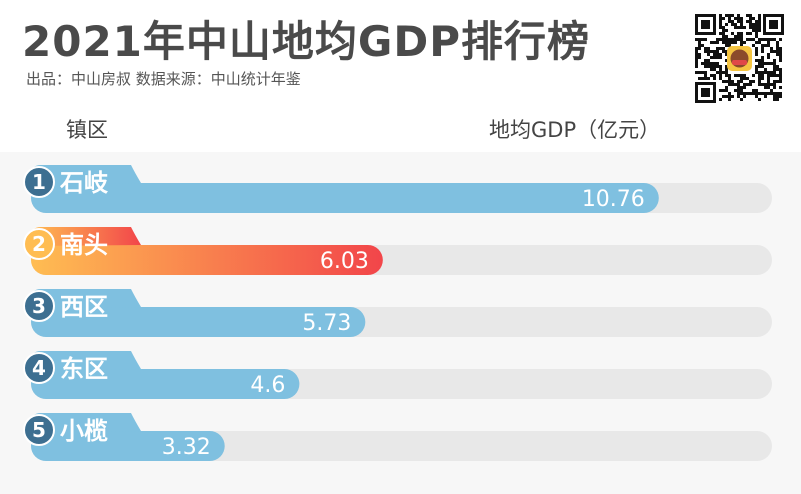 This screenshot has width=801, height=494. I want to click on category-label: 石岐, so click(83, 183).